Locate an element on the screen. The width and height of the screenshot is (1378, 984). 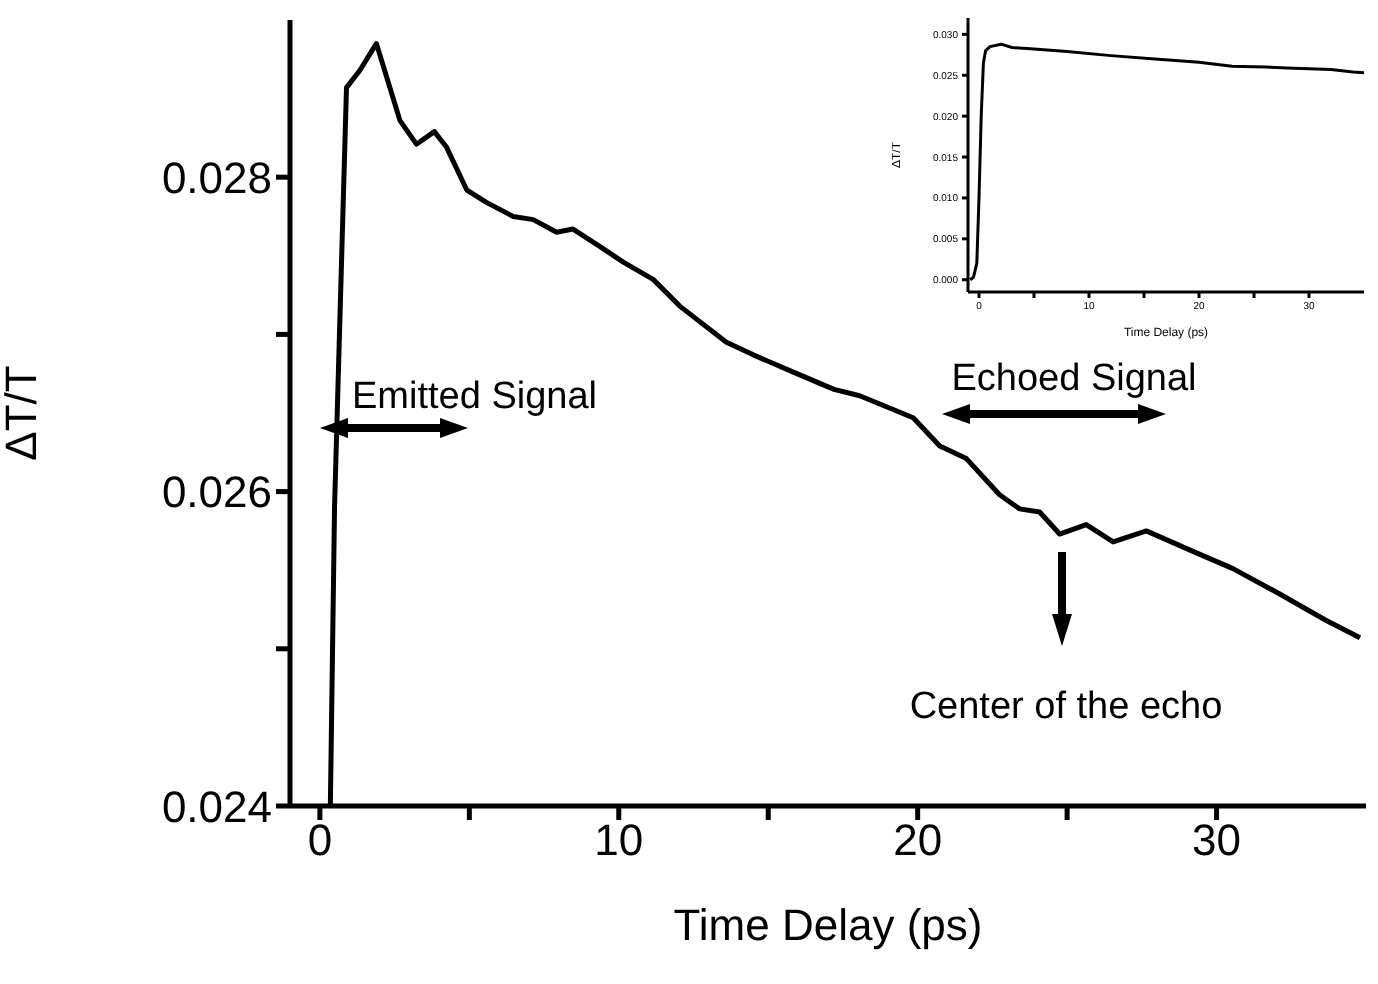
y-tick-label: 0.026 is located at coordinates (216, 492).